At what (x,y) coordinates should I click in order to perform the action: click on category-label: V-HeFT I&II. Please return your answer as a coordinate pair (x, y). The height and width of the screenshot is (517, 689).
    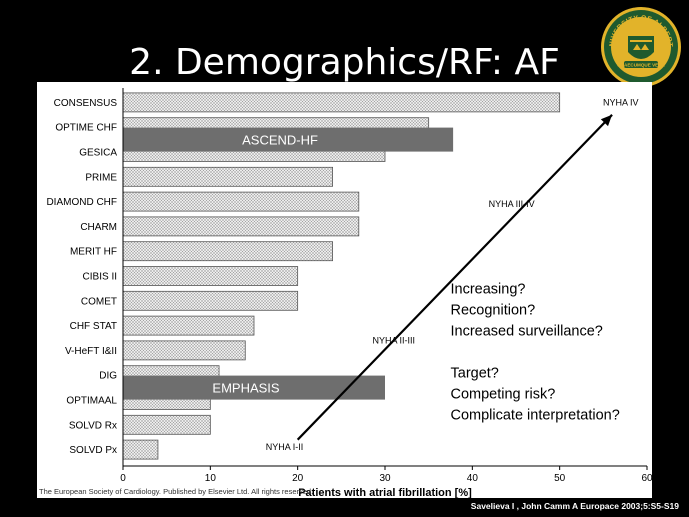
    Looking at the image, I should click on (91, 351).